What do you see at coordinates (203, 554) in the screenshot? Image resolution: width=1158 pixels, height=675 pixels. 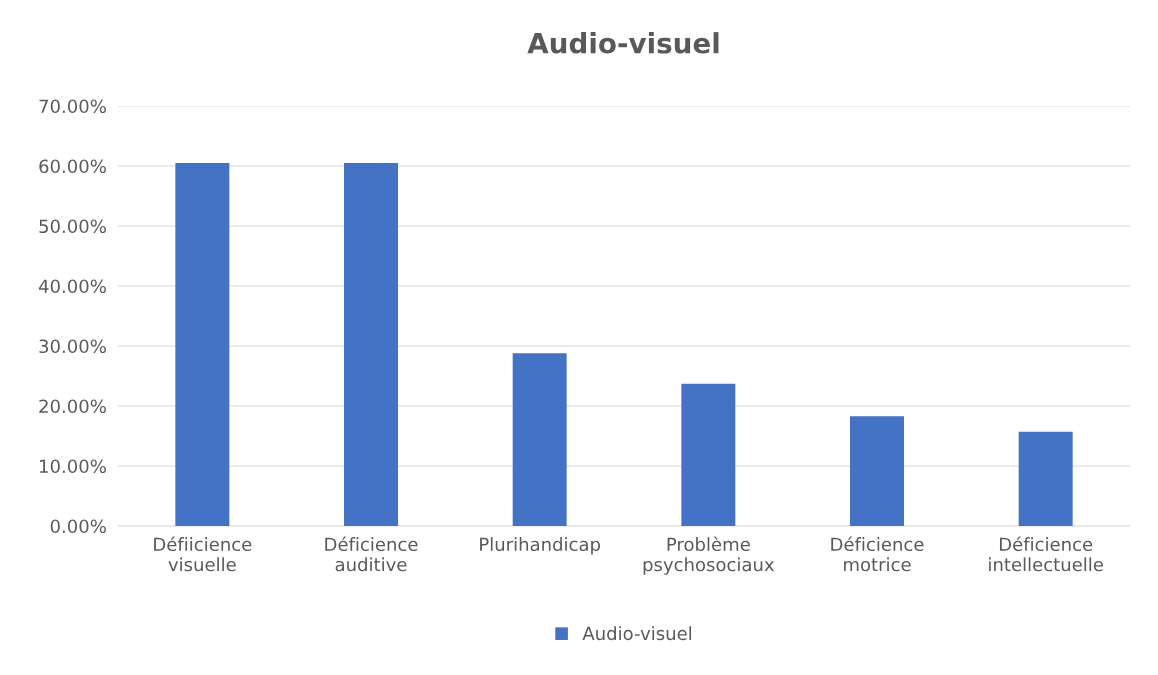 I see `x-tick-label: Défiicience visuelle` at bounding box center [203, 554].